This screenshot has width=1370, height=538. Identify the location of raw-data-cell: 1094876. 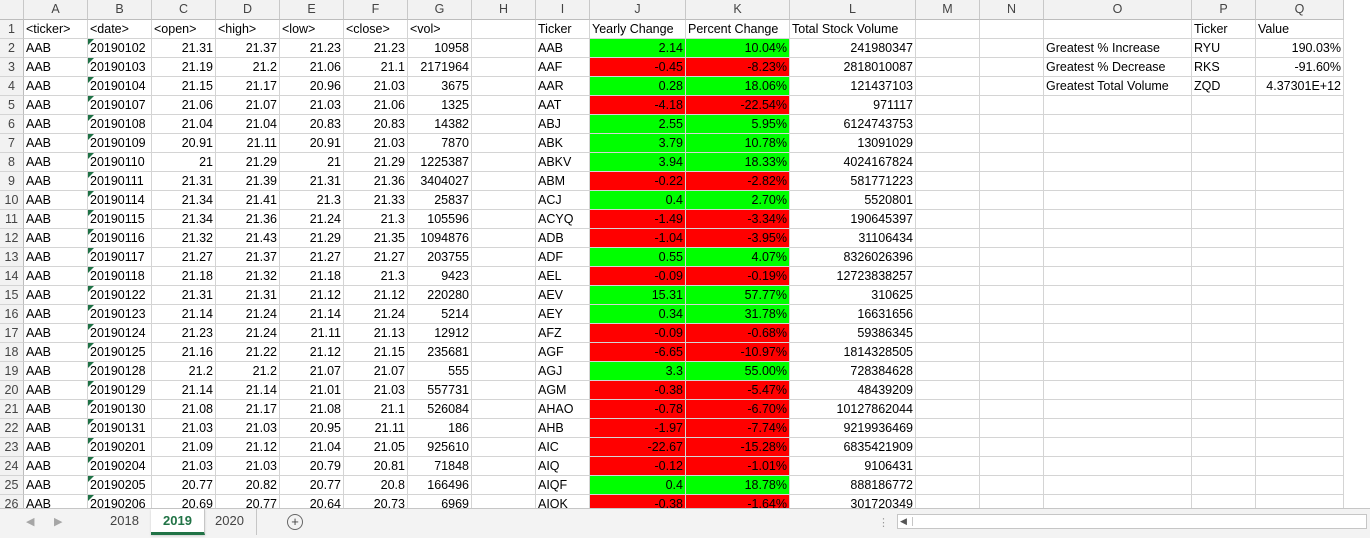
(440, 238).